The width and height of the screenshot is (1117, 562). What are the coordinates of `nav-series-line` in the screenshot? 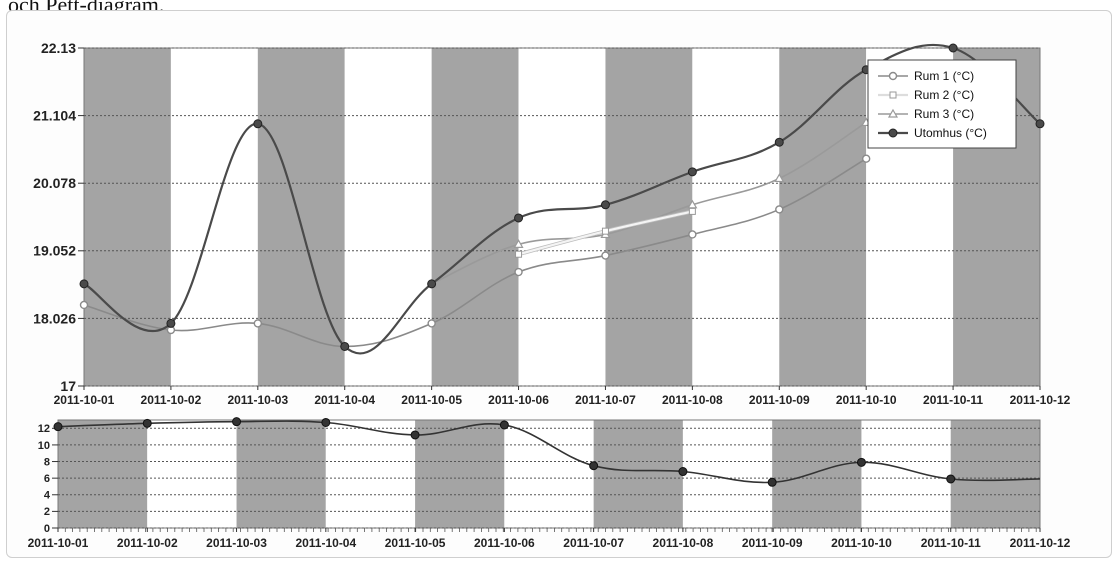 It's located at (549, 452).